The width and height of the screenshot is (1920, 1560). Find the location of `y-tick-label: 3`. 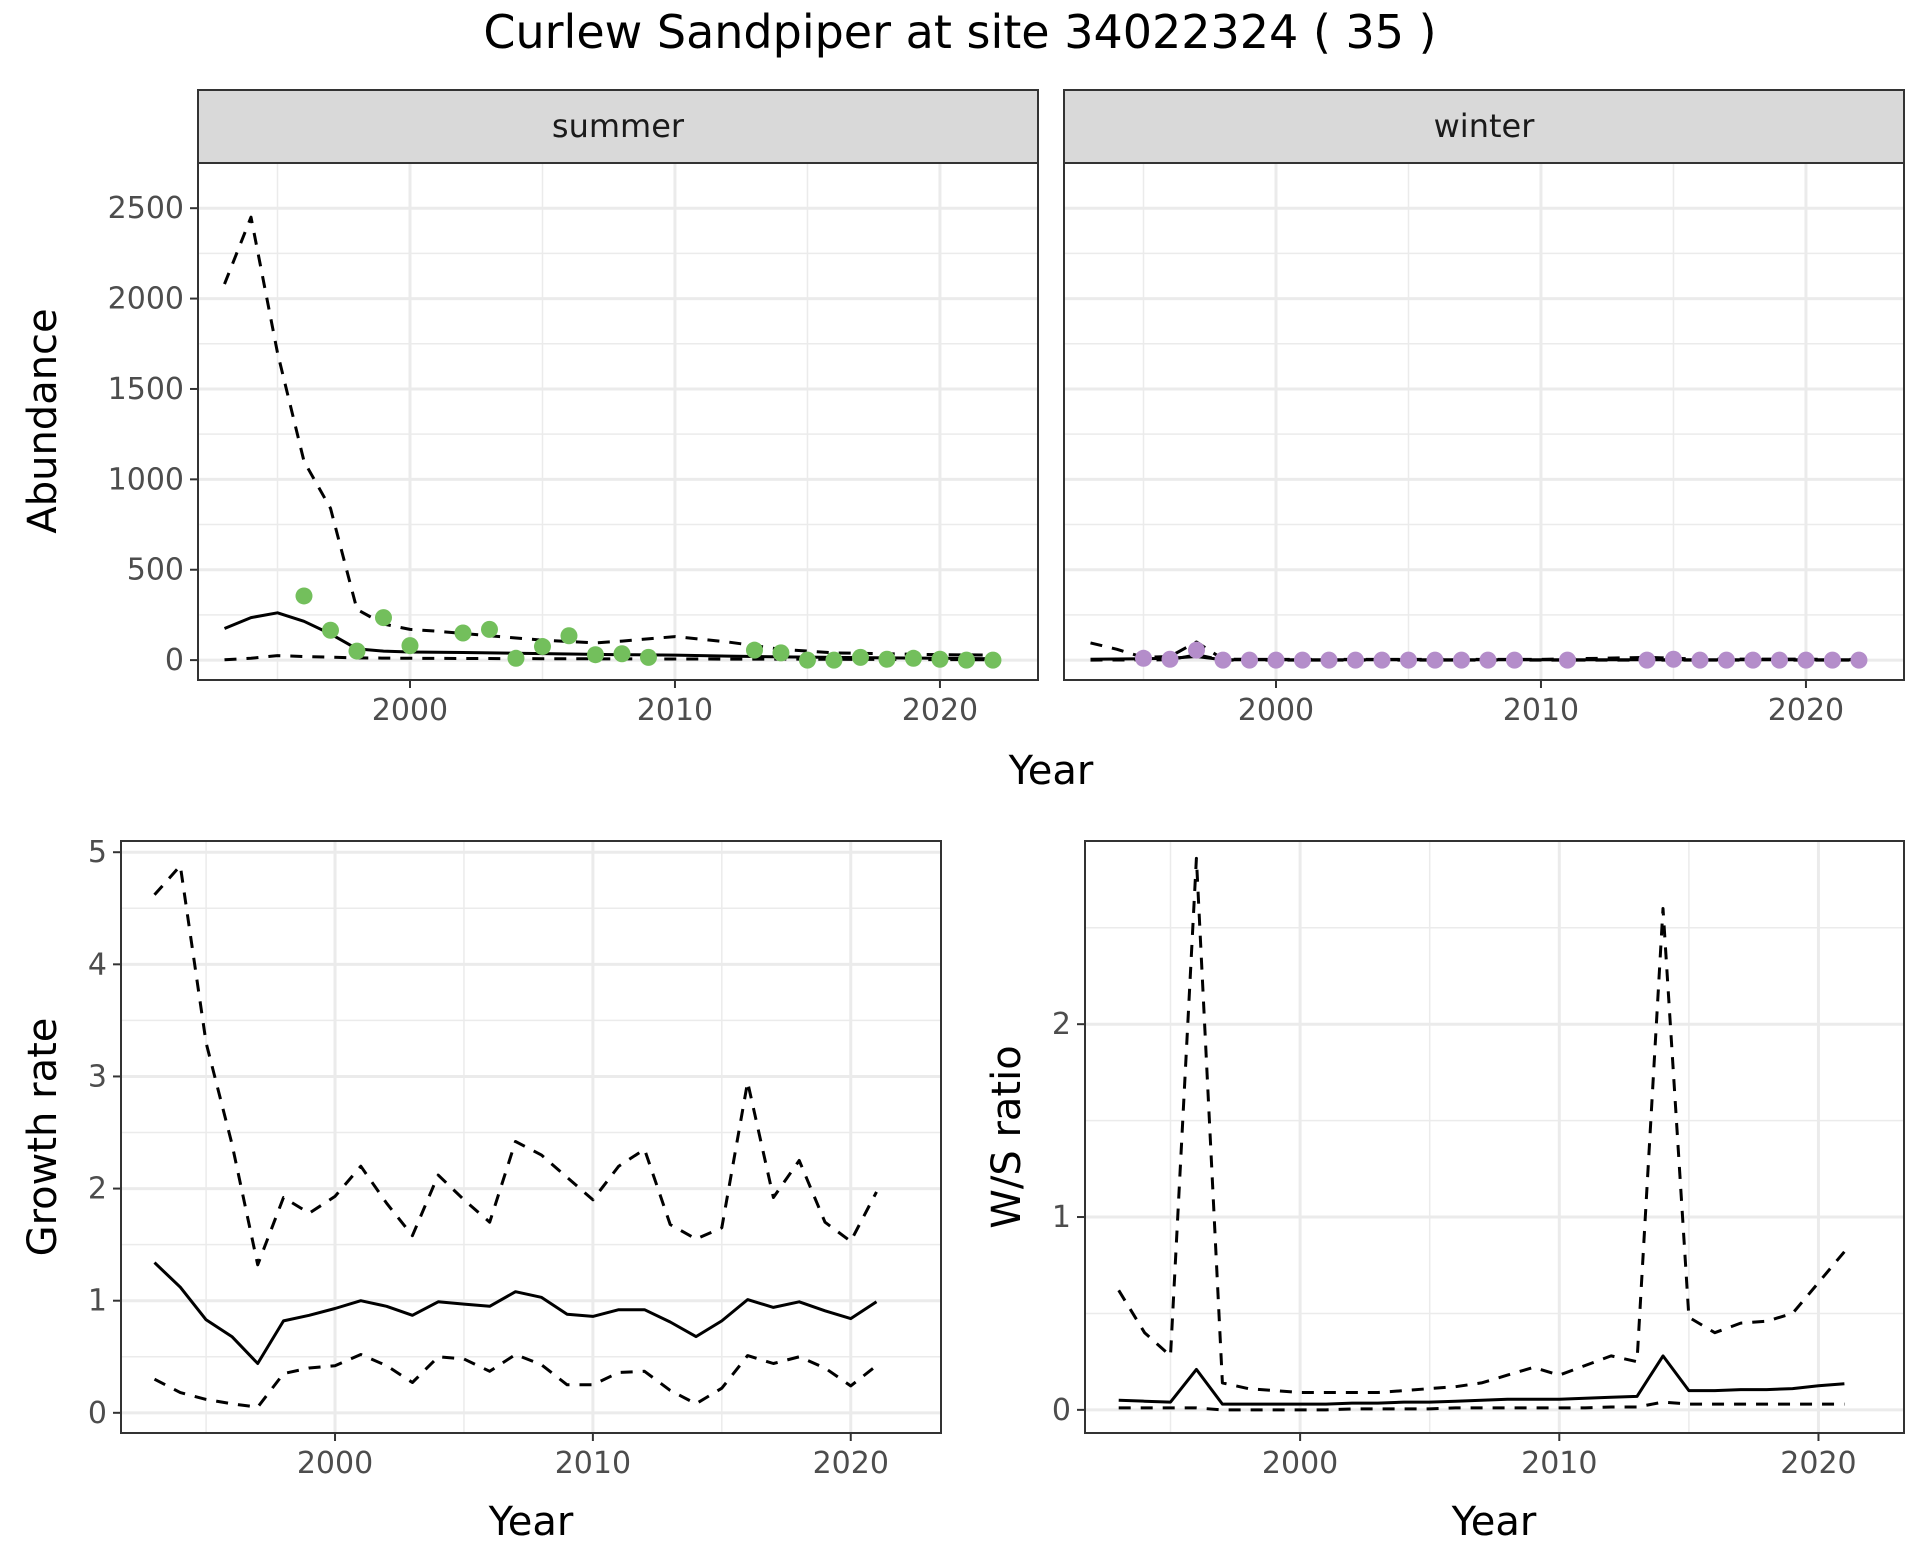

y-tick-label: 3 is located at coordinates (97, 1076).